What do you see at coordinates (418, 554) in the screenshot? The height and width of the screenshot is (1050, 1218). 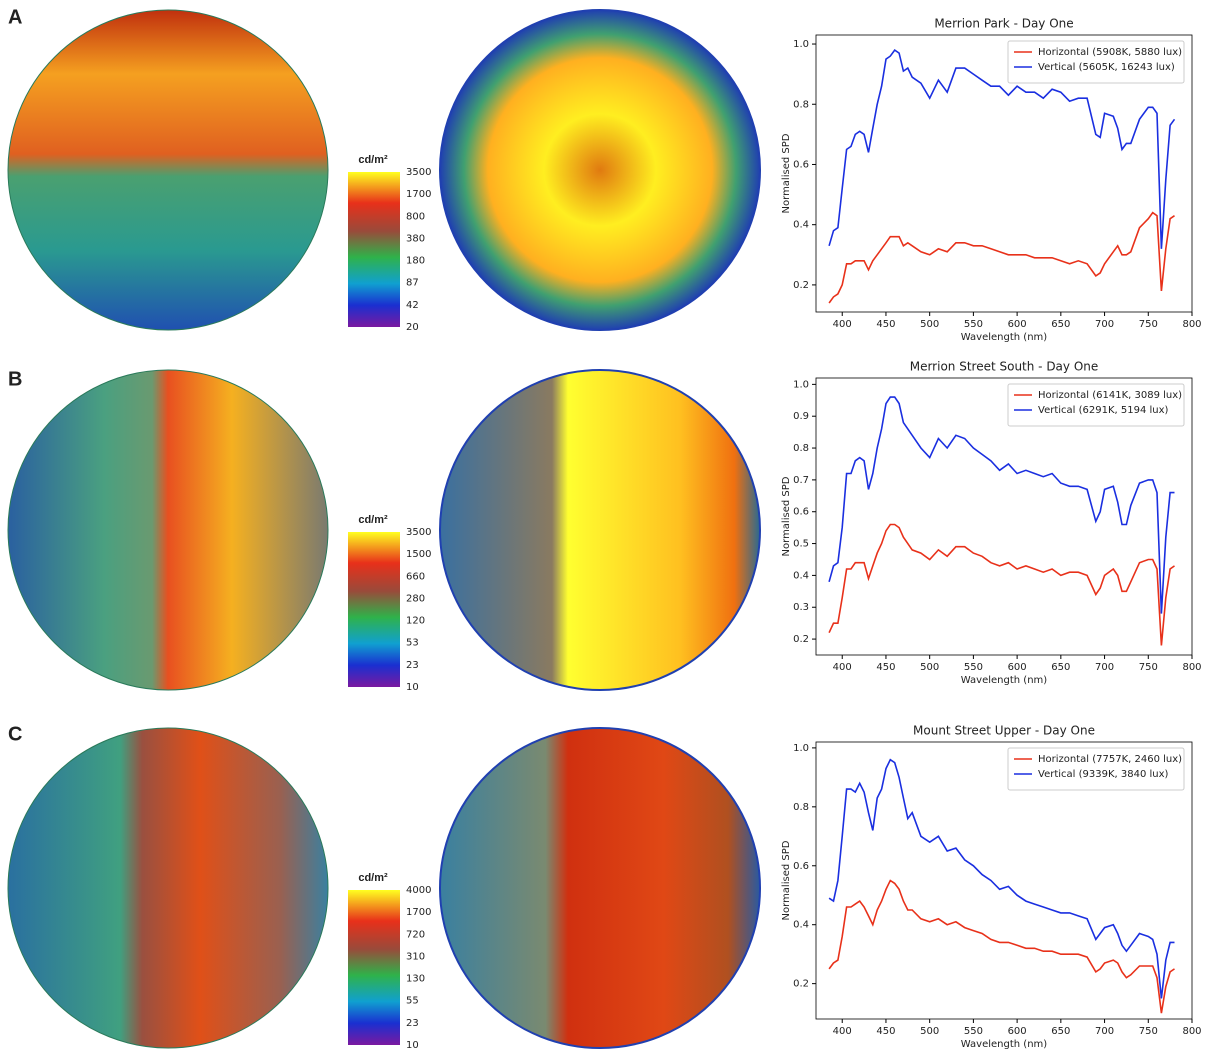 I see `colorbar-tick-label: 1500` at bounding box center [418, 554].